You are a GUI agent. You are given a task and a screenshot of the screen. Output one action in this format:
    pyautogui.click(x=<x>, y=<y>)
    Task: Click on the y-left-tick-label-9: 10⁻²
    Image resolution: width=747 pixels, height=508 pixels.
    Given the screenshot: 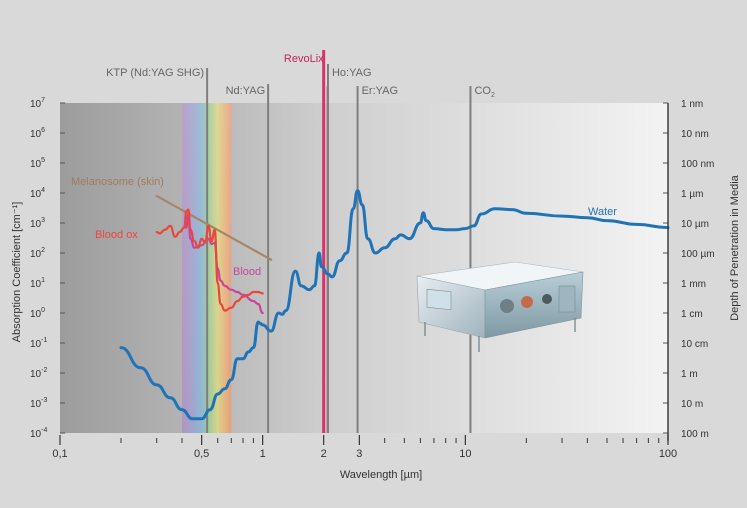 What is the action you would take?
    pyautogui.click(x=38, y=373)
    